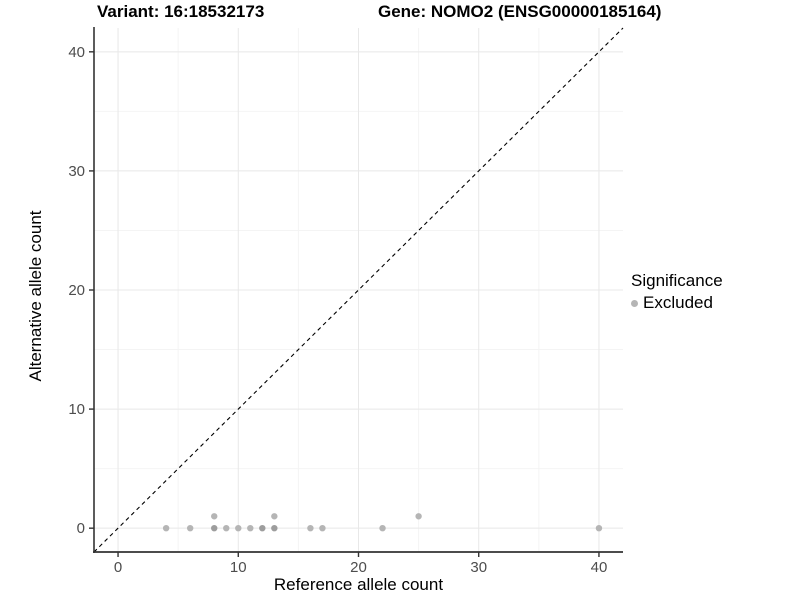 The height and width of the screenshot is (600, 800). Describe the element at coordinates (35, 296) in the screenshot. I see `y-axis-title: Alternative allele count` at that location.